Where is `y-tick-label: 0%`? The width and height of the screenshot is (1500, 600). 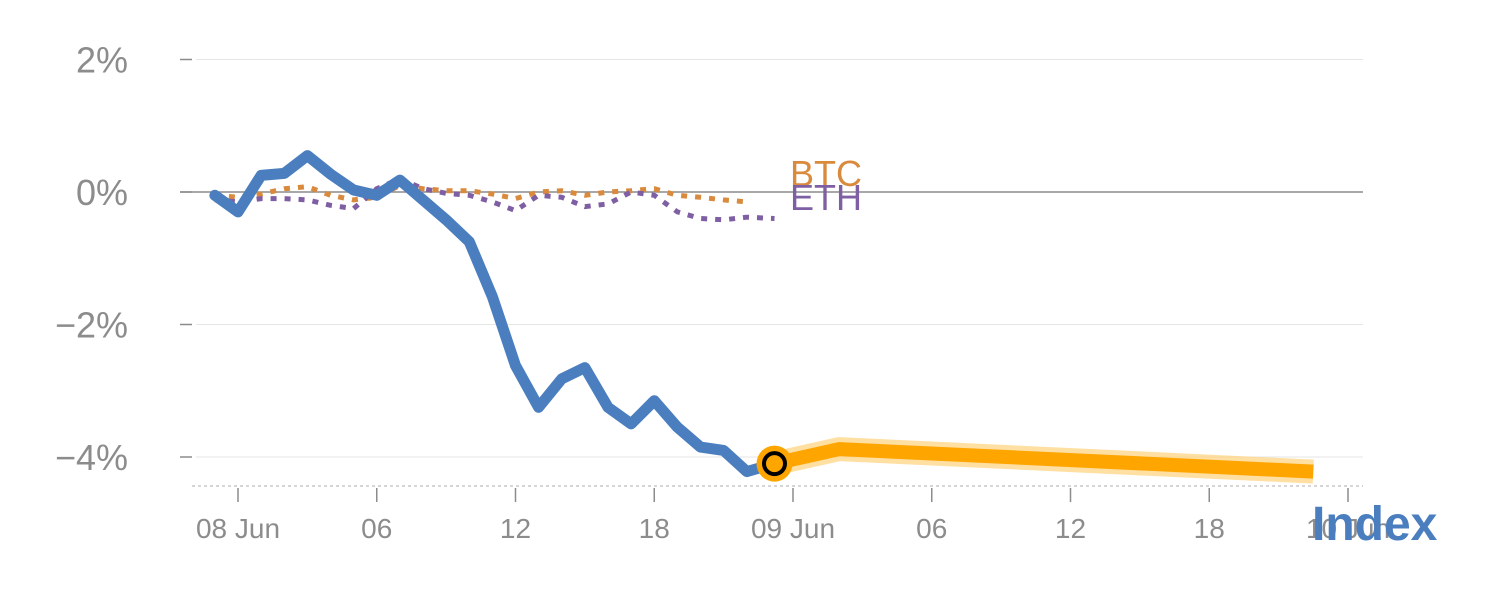 y-tick-label: 0% is located at coordinates (102, 192).